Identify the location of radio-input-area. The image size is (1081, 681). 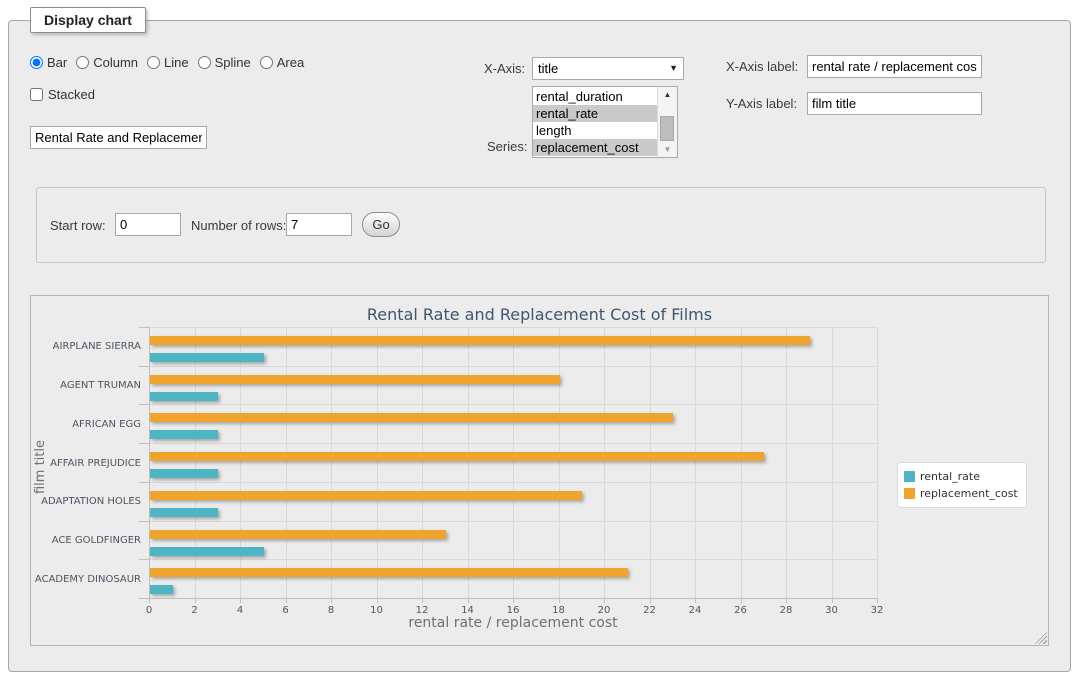
(266, 62).